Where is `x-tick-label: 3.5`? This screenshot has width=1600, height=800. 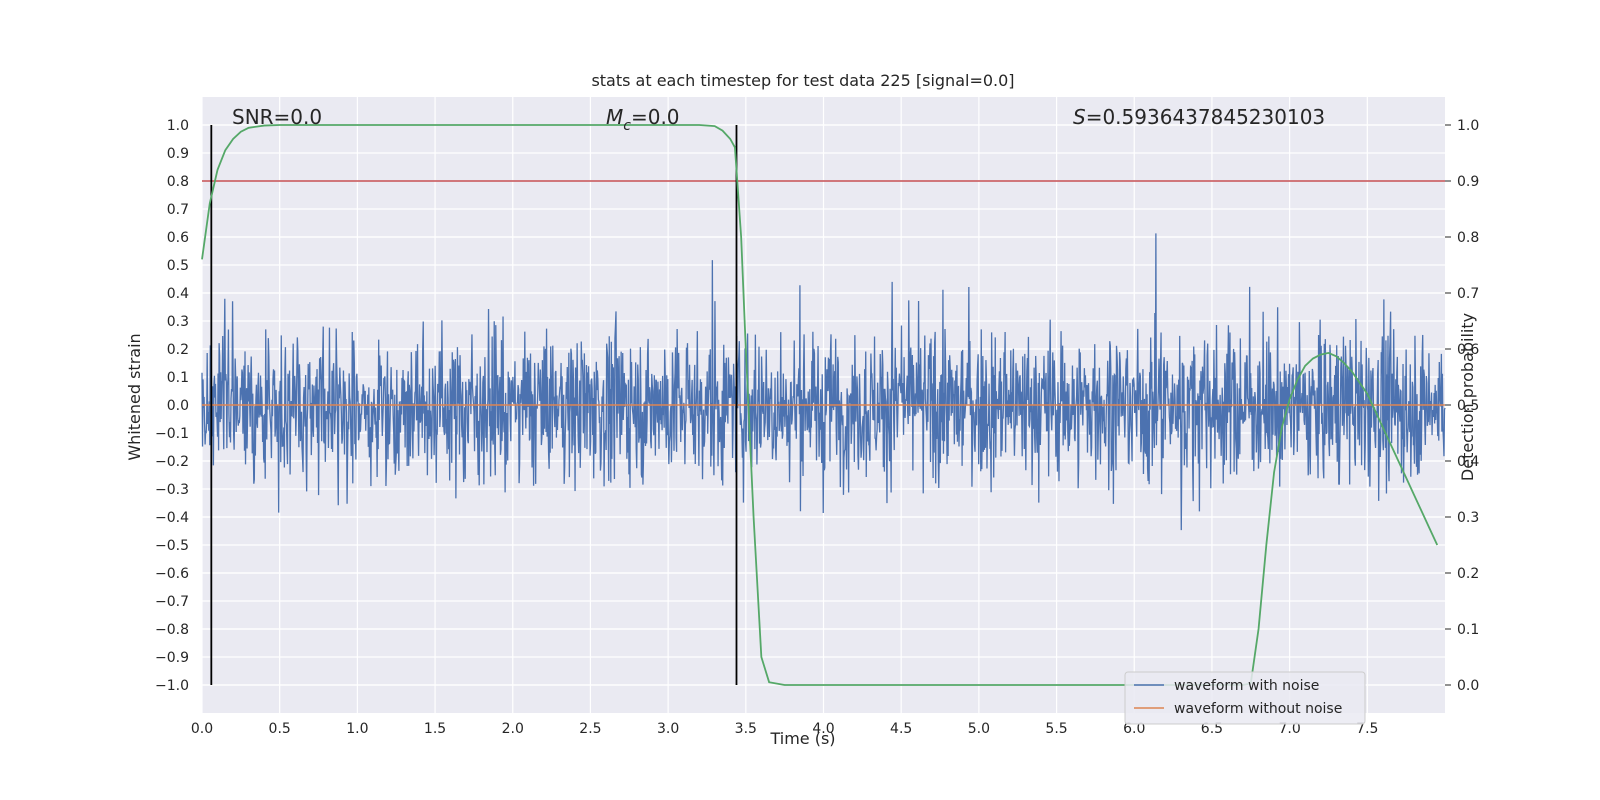 x-tick-label: 3.5 is located at coordinates (746, 729).